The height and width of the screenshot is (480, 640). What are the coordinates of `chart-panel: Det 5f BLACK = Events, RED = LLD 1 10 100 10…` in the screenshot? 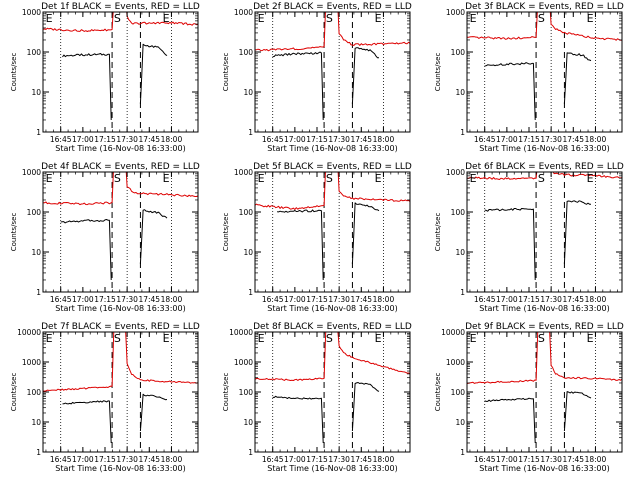 It's located at (317, 237).